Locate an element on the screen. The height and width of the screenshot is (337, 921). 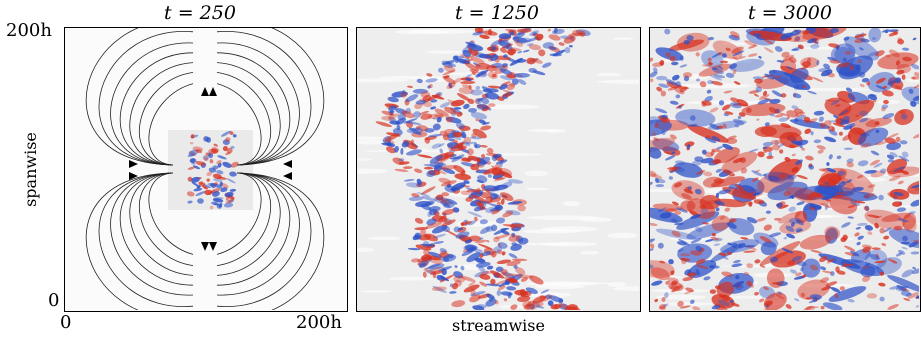
y-tick-bottom: 0 is located at coordinates (54, 300).